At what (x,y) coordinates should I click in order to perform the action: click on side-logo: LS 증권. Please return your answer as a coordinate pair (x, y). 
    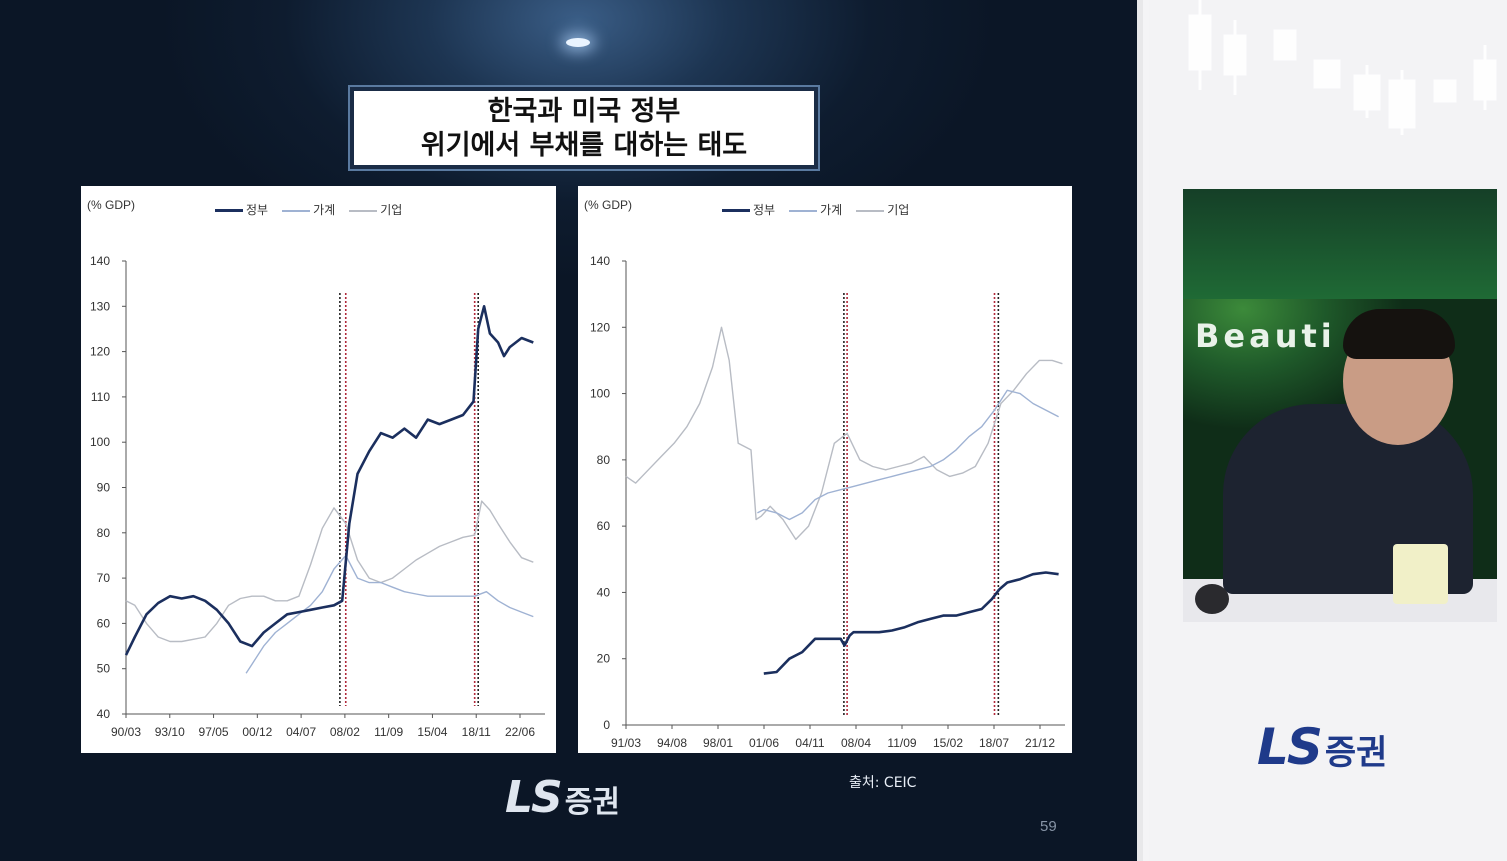
    Looking at the image, I should click on (1322, 747).